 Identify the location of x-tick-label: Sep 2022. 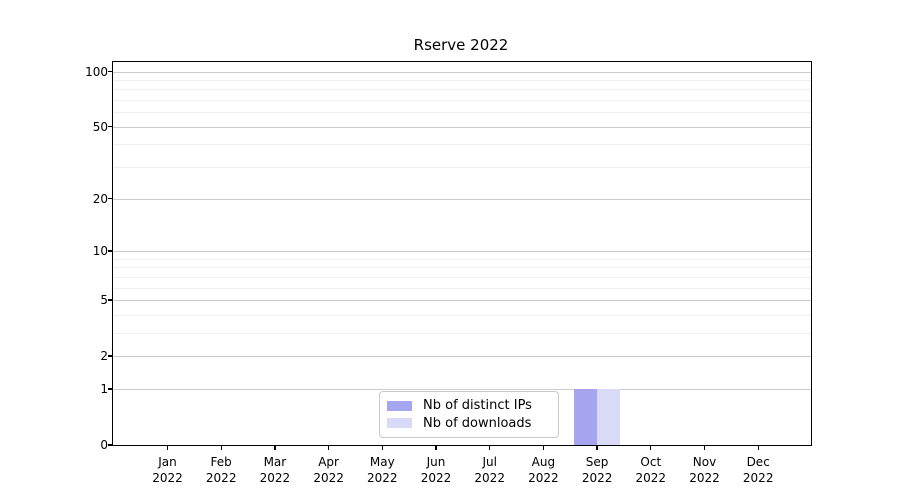
(597, 470).